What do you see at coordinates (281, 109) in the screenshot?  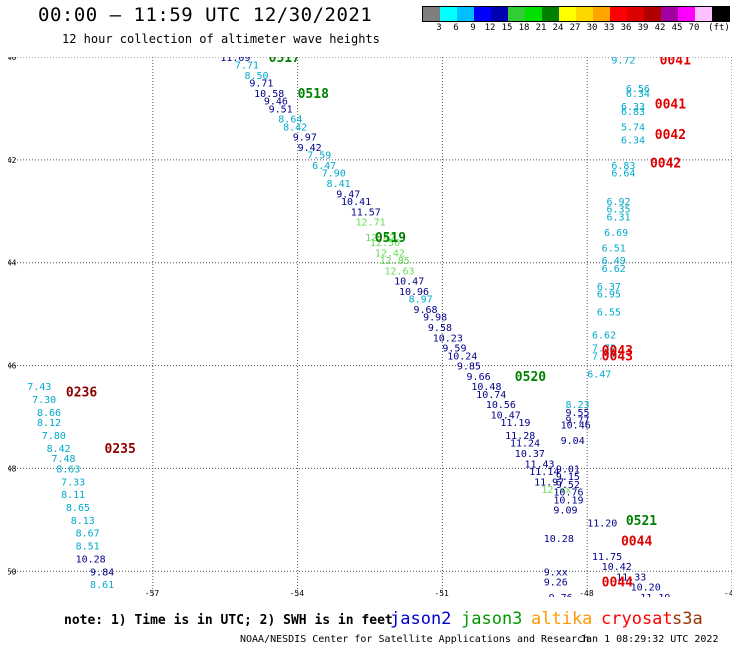 I see `wave-height-value: 9.51` at bounding box center [281, 109].